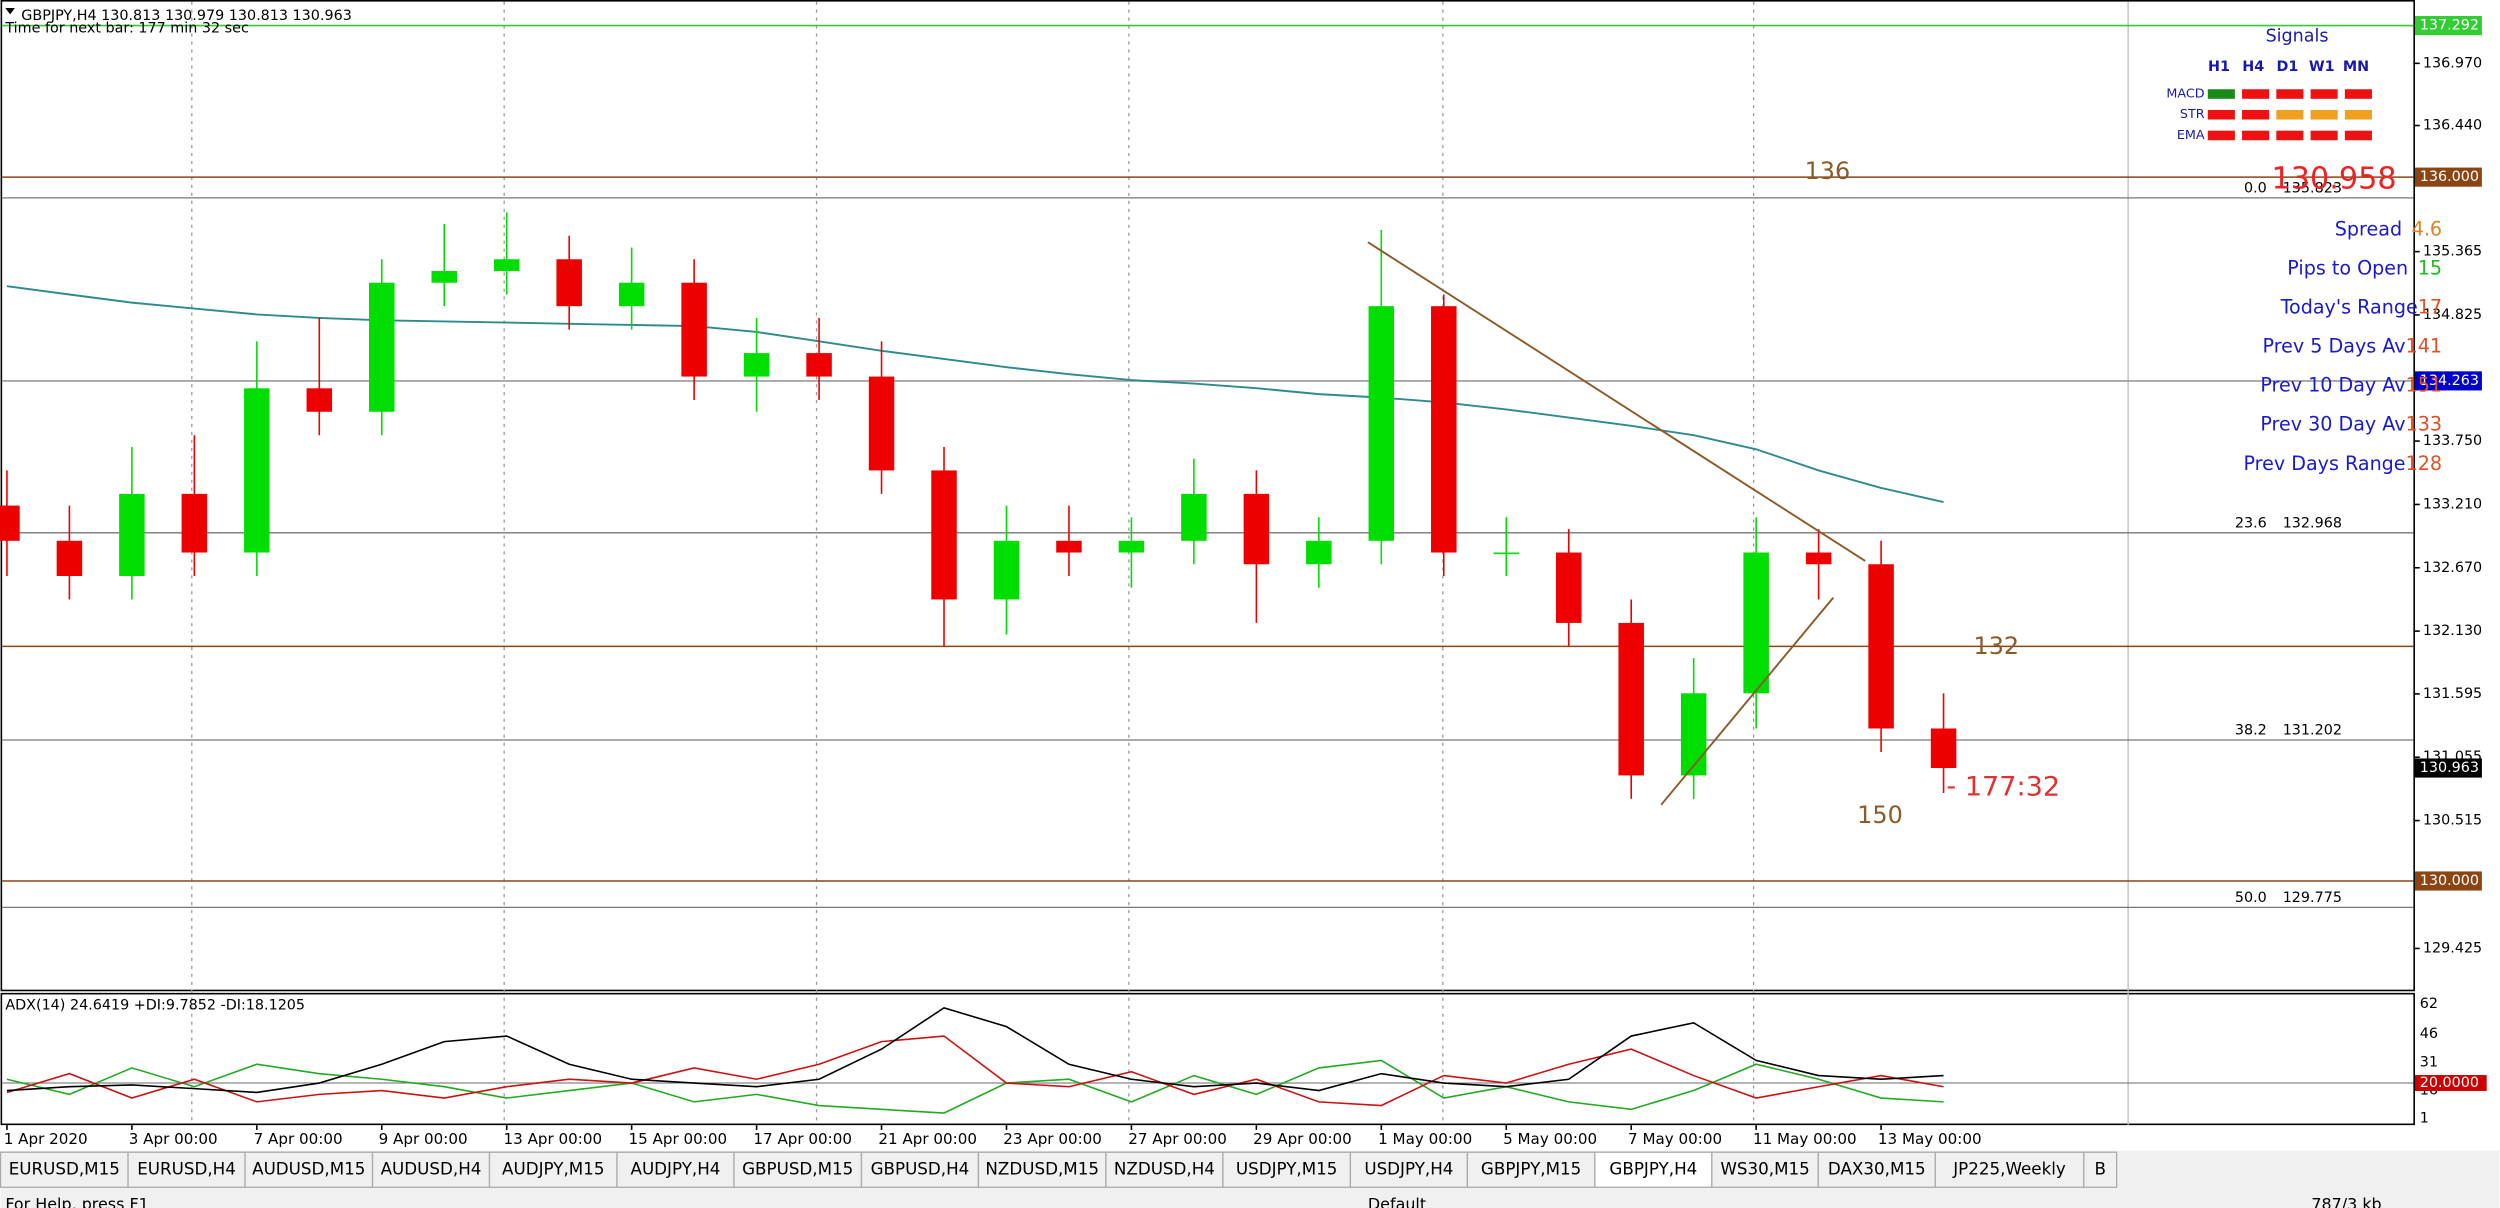 The image size is (2500, 1208). Describe the element at coordinates (1425, 1139) in the screenshot. I see `x-tick-label: 1 May 00:00` at that location.